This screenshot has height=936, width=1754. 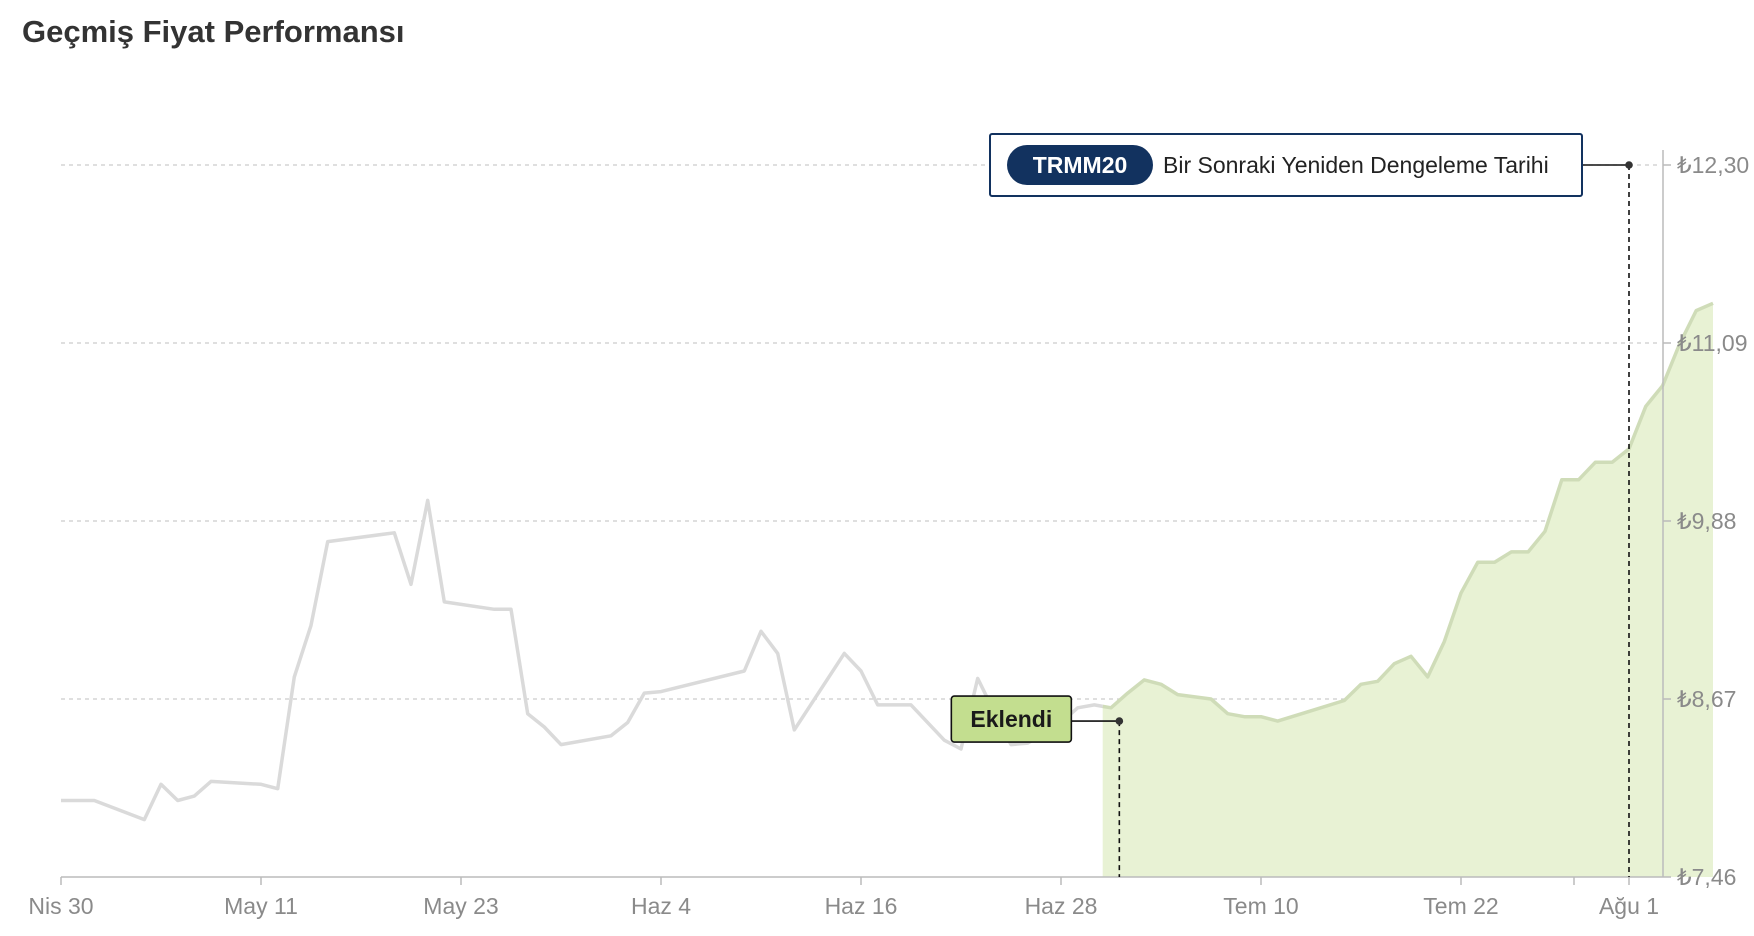 I want to click on x-tick-label: Haz 4, so click(x=661, y=906).